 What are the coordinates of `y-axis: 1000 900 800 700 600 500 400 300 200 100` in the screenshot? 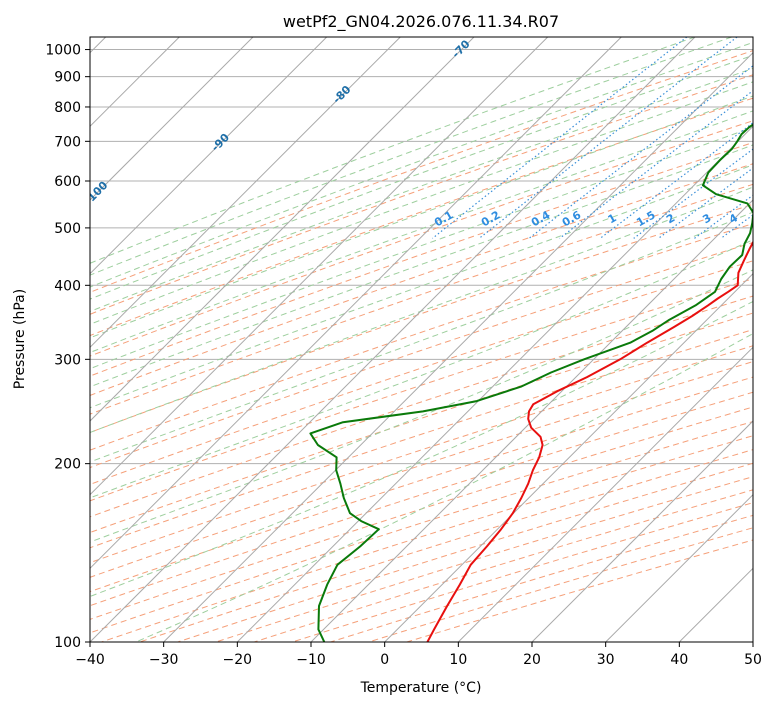 It's located at (67, 347).